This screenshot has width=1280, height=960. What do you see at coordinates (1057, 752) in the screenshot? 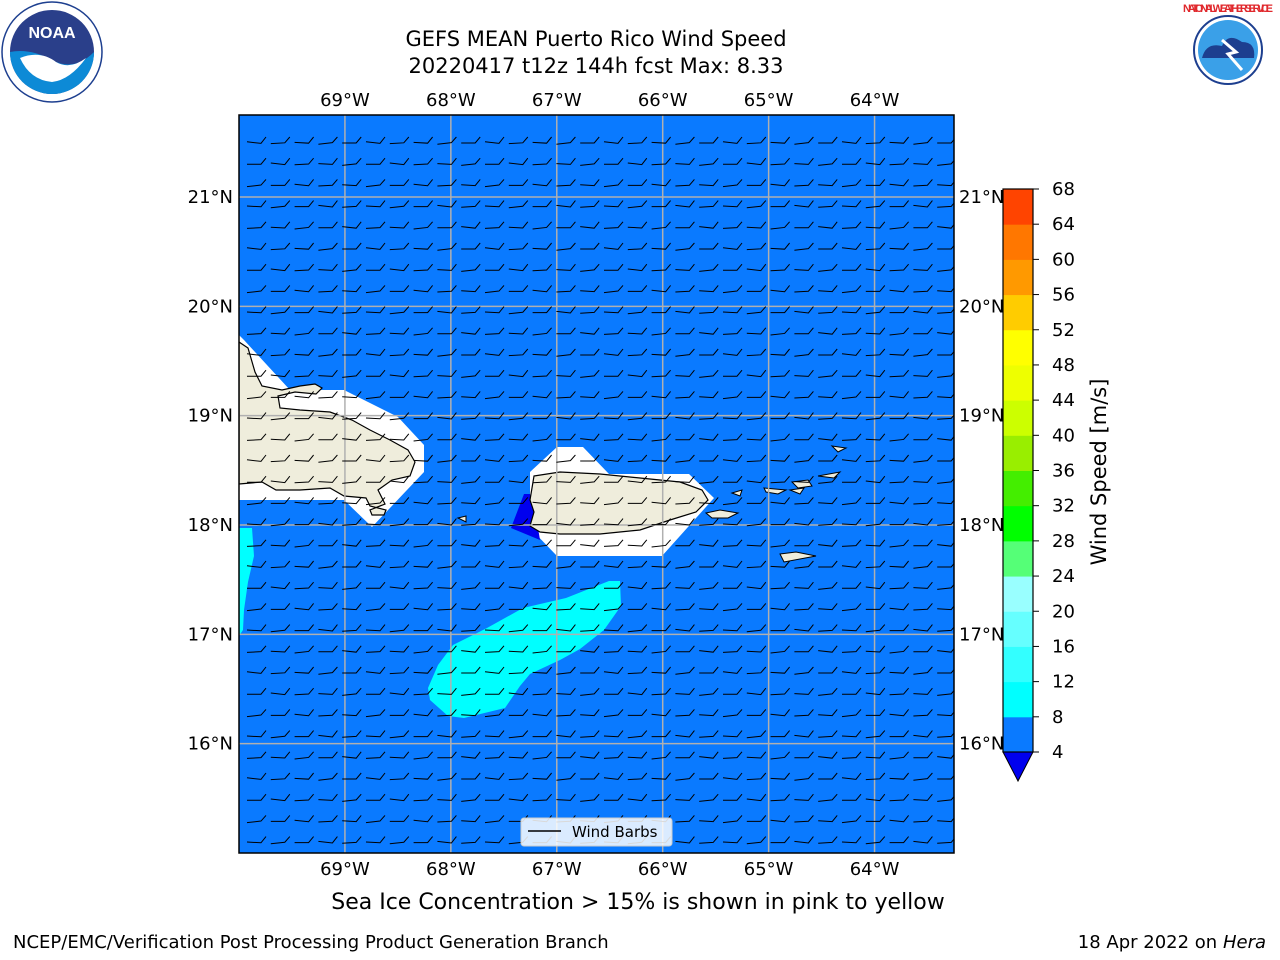
I see `colorbar-tick-label: 4` at bounding box center [1057, 752].